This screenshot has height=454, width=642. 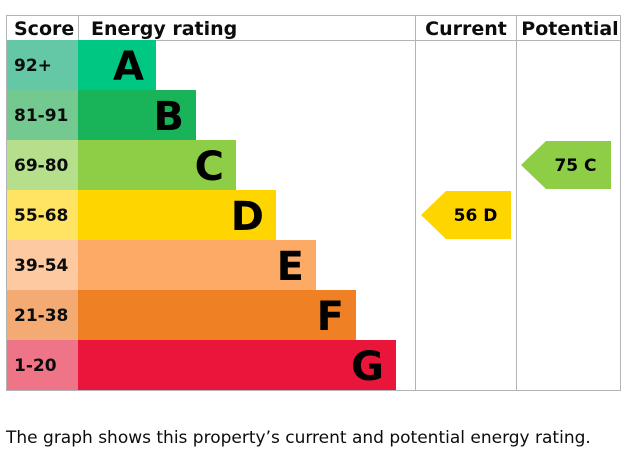 I want to click on rating-letter-d: D, so click(x=247, y=217).